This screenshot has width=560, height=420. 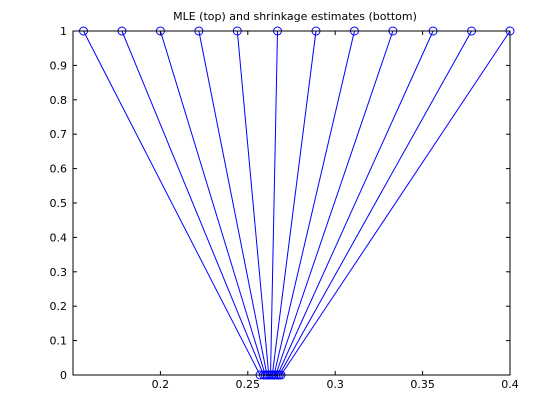 What do you see at coordinates (63, 31) in the screenshot?
I see `y-tick-label: 1` at bounding box center [63, 31].